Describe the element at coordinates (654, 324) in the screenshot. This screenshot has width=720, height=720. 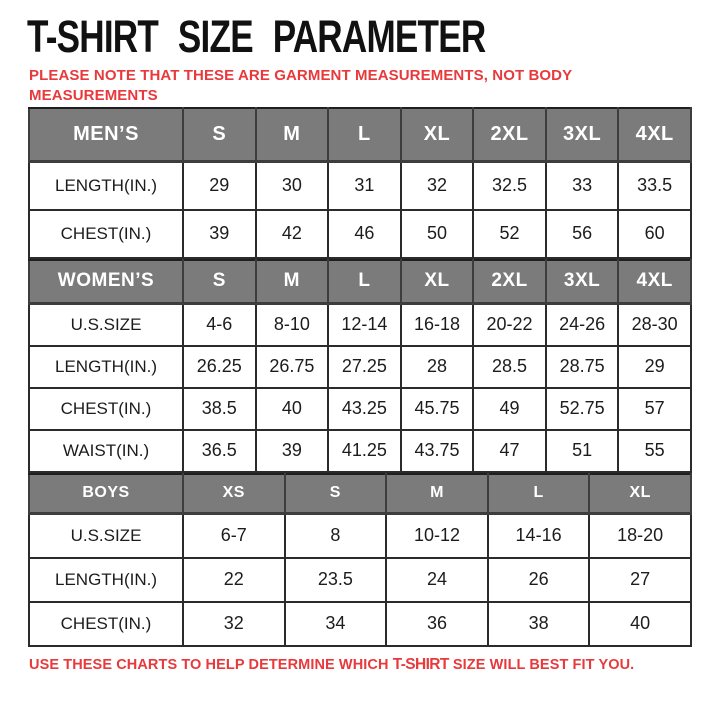
I see `value-cell: 28-30` at that location.